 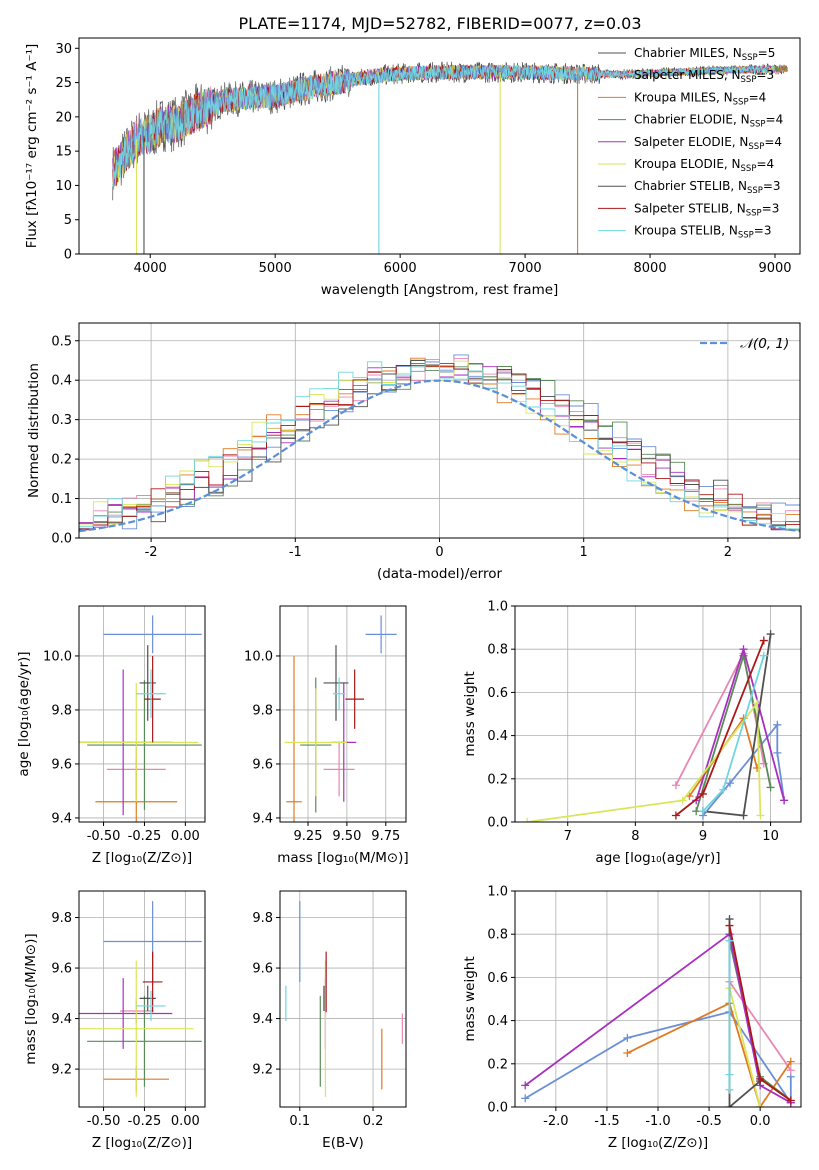 What do you see at coordinates (774, 268) in the screenshot?
I see `spectrum-xtick-label: 9000` at bounding box center [774, 268].